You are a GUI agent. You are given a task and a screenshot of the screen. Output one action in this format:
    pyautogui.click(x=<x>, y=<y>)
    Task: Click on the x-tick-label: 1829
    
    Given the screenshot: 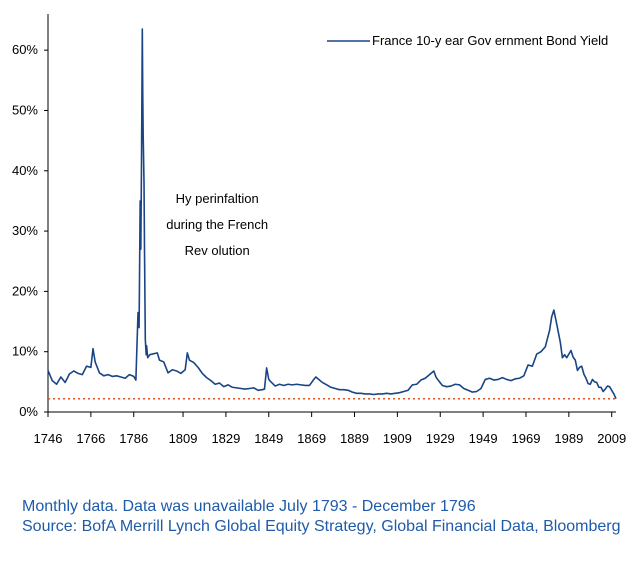 What is the action you would take?
    pyautogui.click(x=225, y=438)
    